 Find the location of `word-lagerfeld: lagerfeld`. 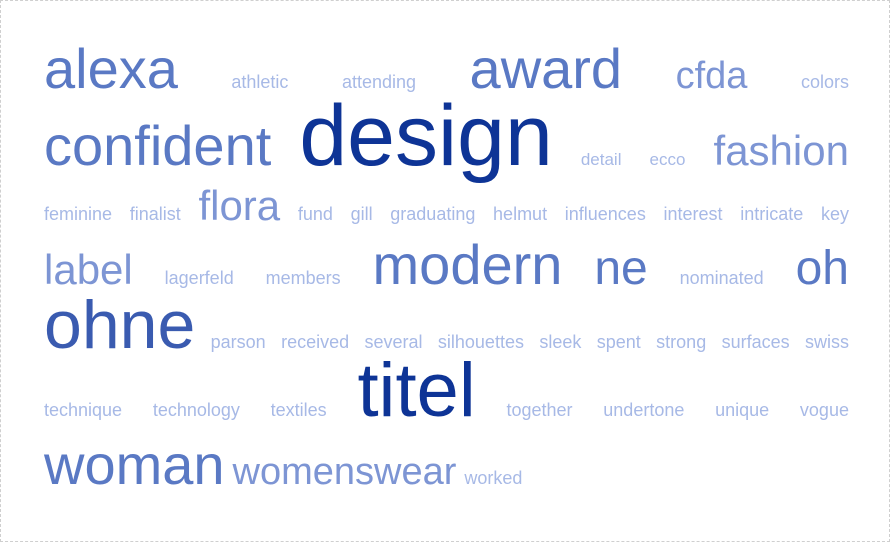

word-lagerfeld: lagerfeld is located at coordinates (199, 278).